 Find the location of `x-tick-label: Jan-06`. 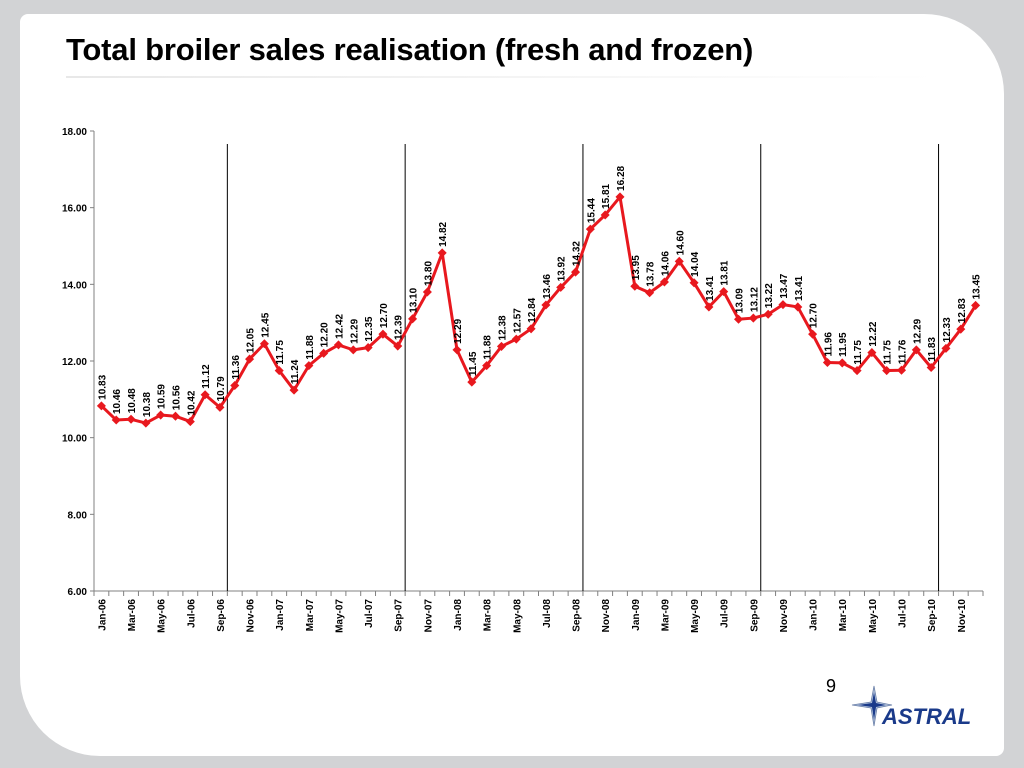

x-tick-label: Jan-06 is located at coordinates (102, 615).